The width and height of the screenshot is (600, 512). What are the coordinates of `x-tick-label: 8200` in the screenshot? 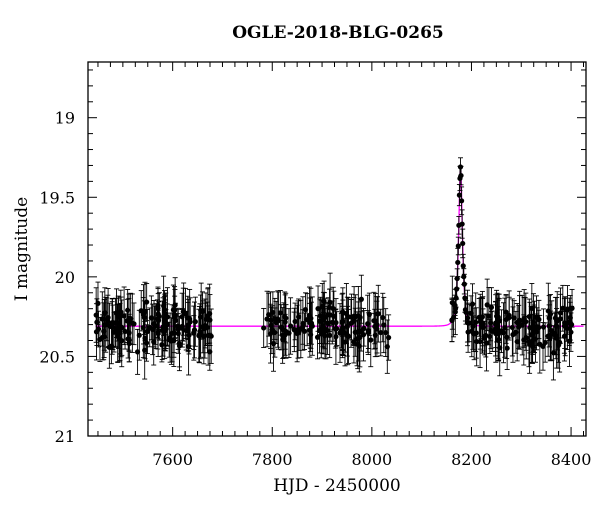 It's located at (471, 459).